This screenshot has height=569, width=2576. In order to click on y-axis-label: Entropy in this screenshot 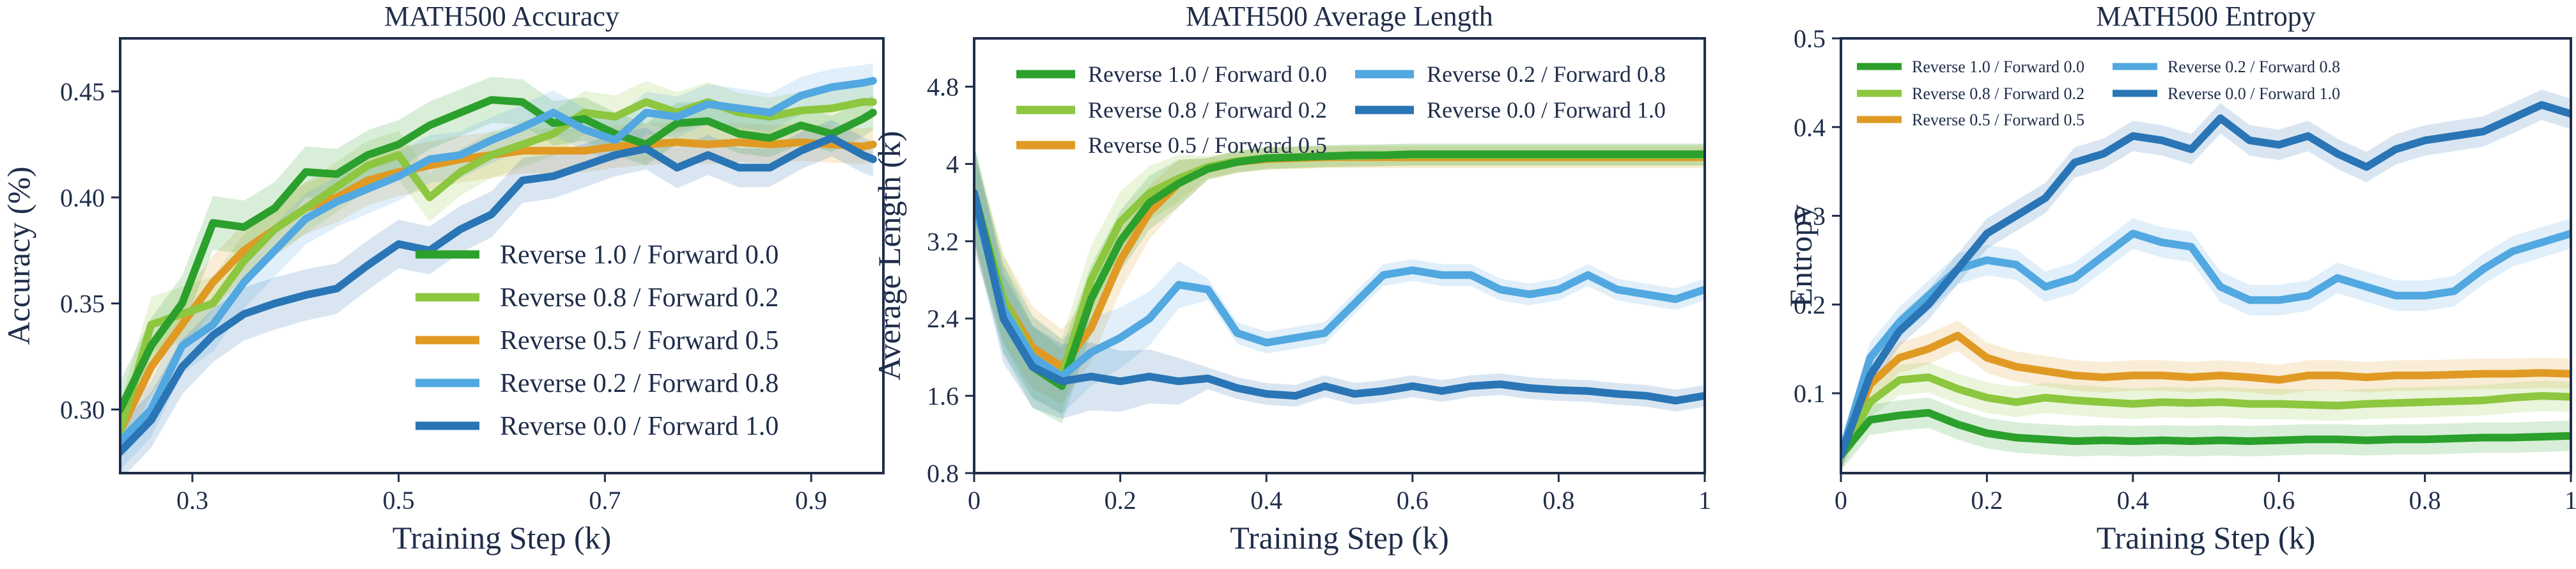, I will do `click(1801, 255)`.